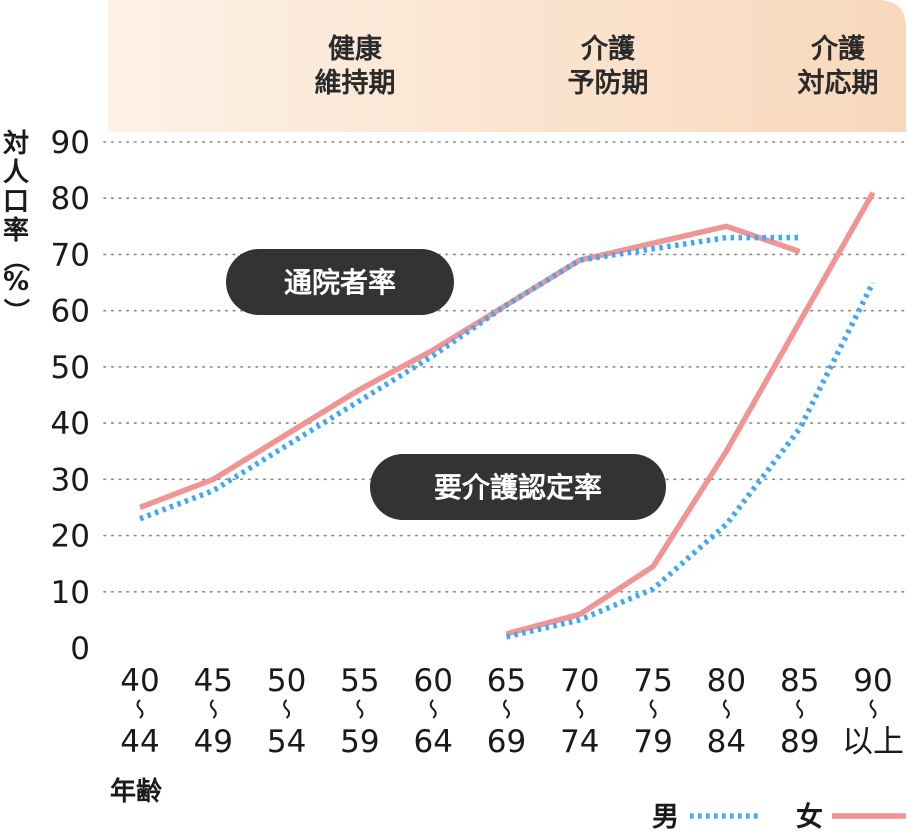  What do you see at coordinates (432, 742) in the screenshot?
I see `x-tick-label-bottom: 64` at bounding box center [432, 742].